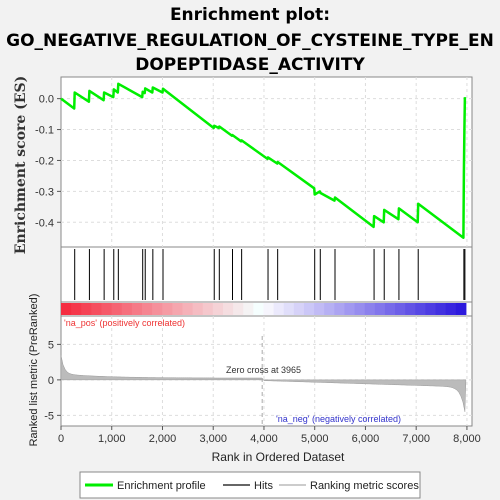  What do you see at coordinates (21, 165) in the screenshot?
I see `es-y-axis-label: Enrichment score (ES)` at bounding box center [21, 165].